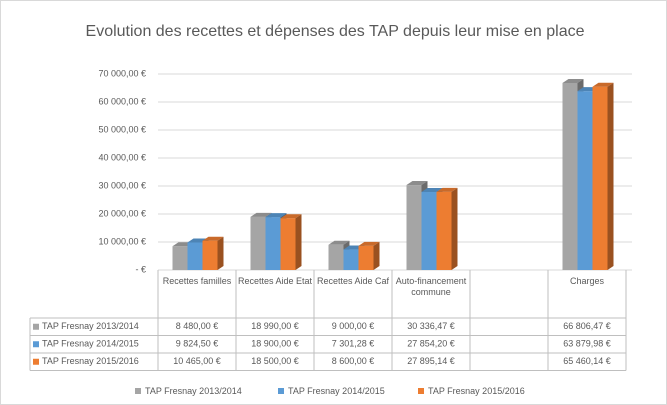 This screenshot has width=667, height=405. I want to click on x-tick-label: Recettes familles, so click(197, 281).